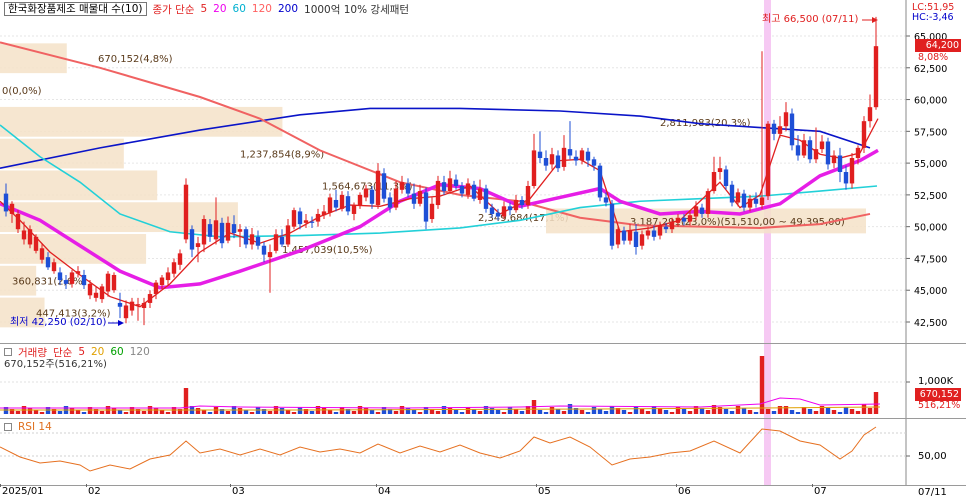 The image size is (966, 499). I want to click on date-axis-label: 06, so click(684, 491).